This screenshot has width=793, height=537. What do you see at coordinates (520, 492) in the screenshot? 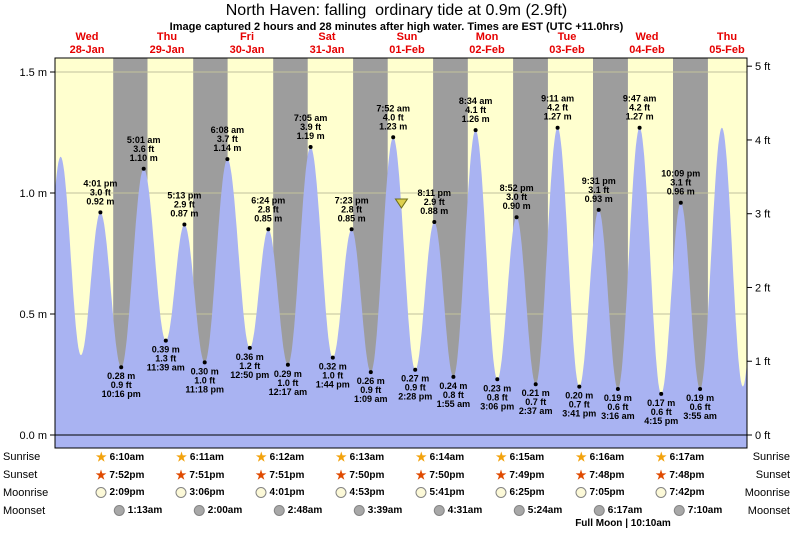
I see `moonrise-cell: 6:25pm` at bounding box center [520, 492].